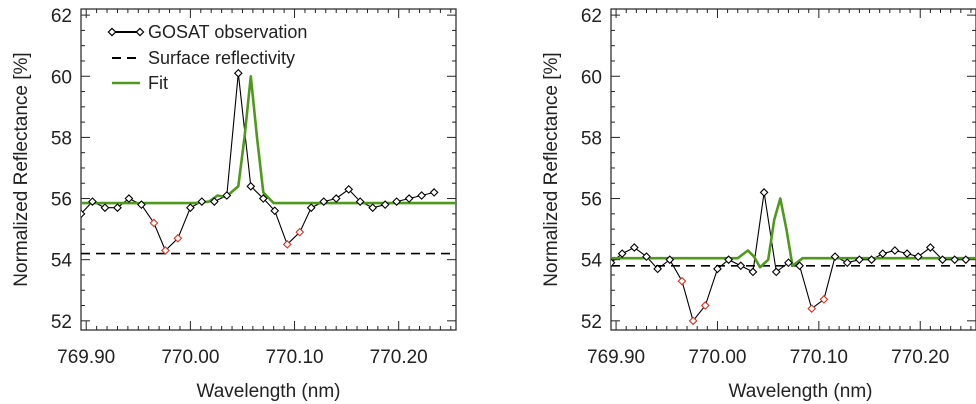  Describe the element at coordinates (158, 83) in the screenshot. I see `legend-fit-label: Fit` at that location.